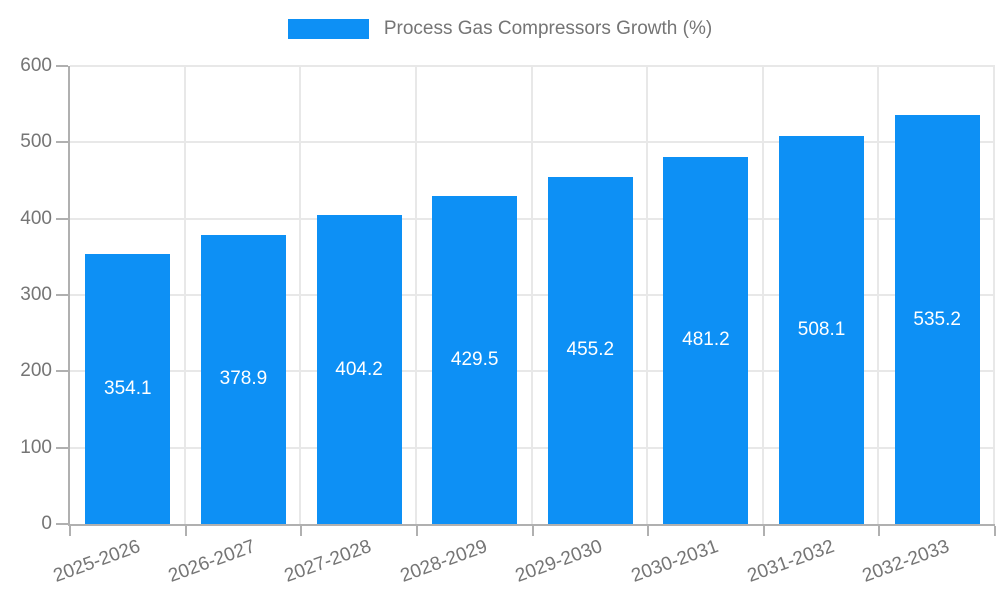 This screenshot has height=600, width=1000. Describe the element at coordinates (36, 142) in the screenshot. I see `y-axis-tick-label: 500` at that location.